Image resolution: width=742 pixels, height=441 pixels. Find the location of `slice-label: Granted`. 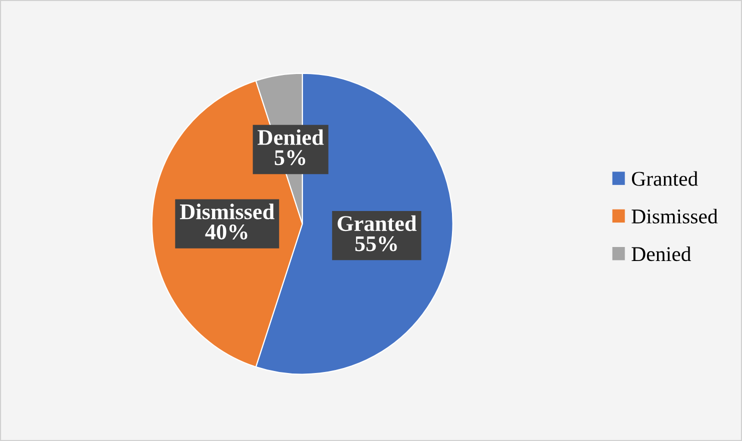

slice-label: Granted is located at coordinates (377, 223).